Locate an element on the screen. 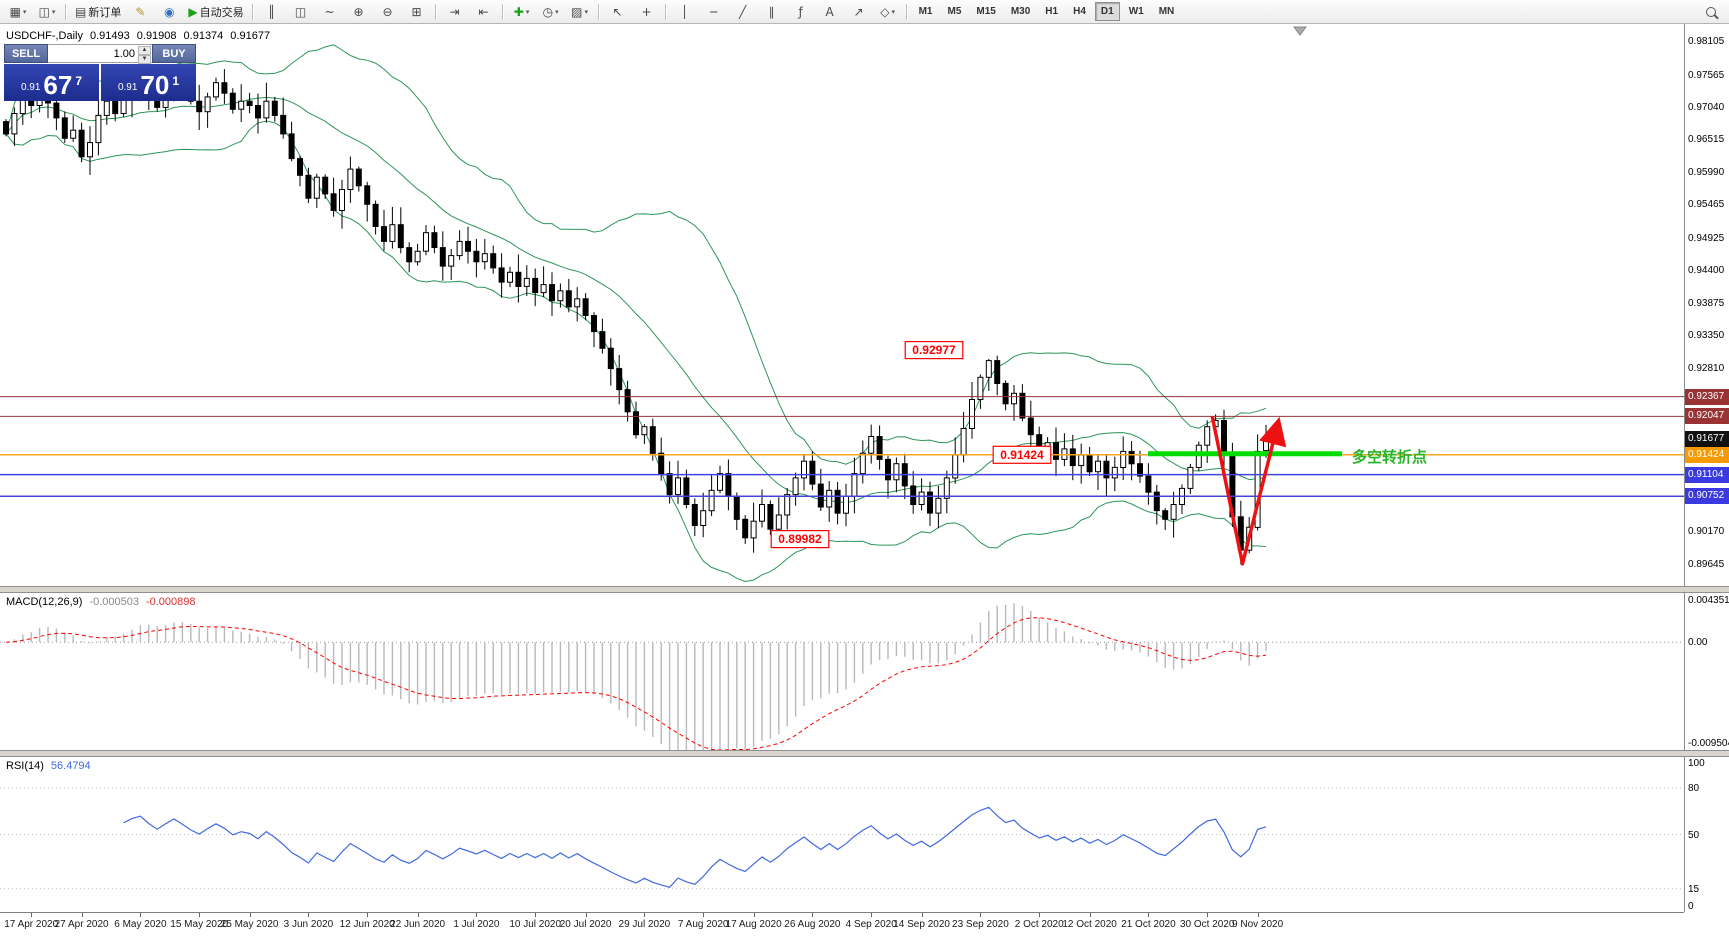 The image size is (1729, 942). rsi-axis: 100 80 50 15 0 is located at coordinates (1706, 834).